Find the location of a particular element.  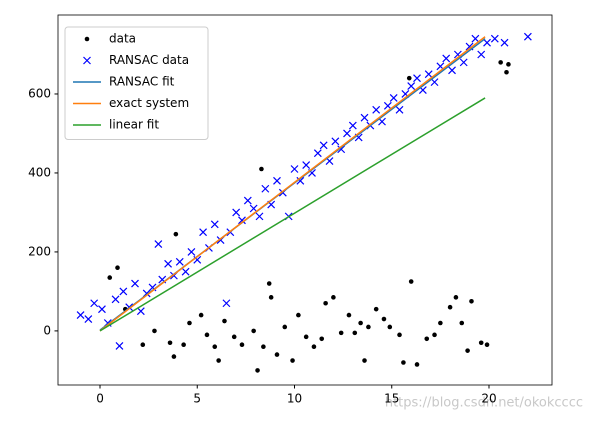

x-tick-label: 20 is located at coordinates (488, 399).